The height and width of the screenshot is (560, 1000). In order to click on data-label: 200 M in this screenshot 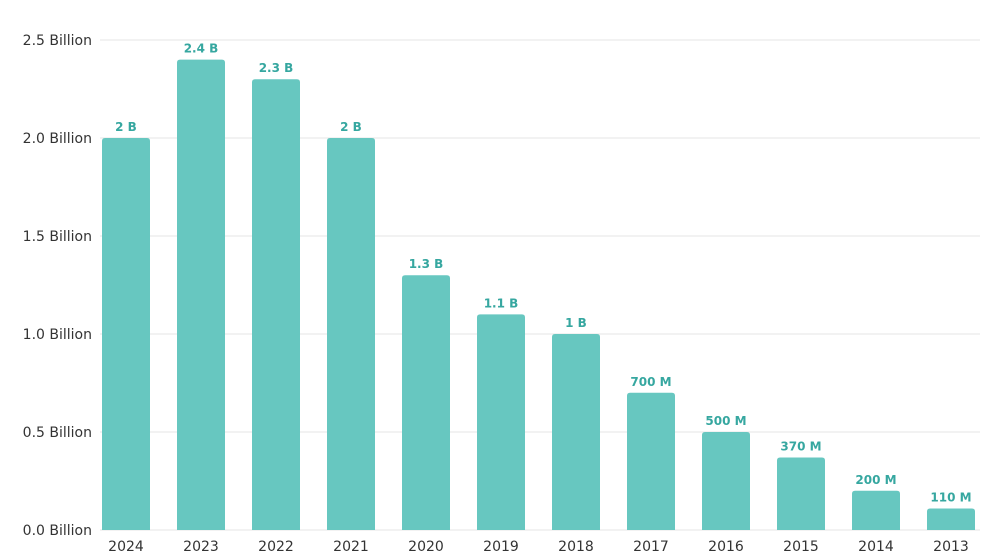, I will do `click(875, 480)`.